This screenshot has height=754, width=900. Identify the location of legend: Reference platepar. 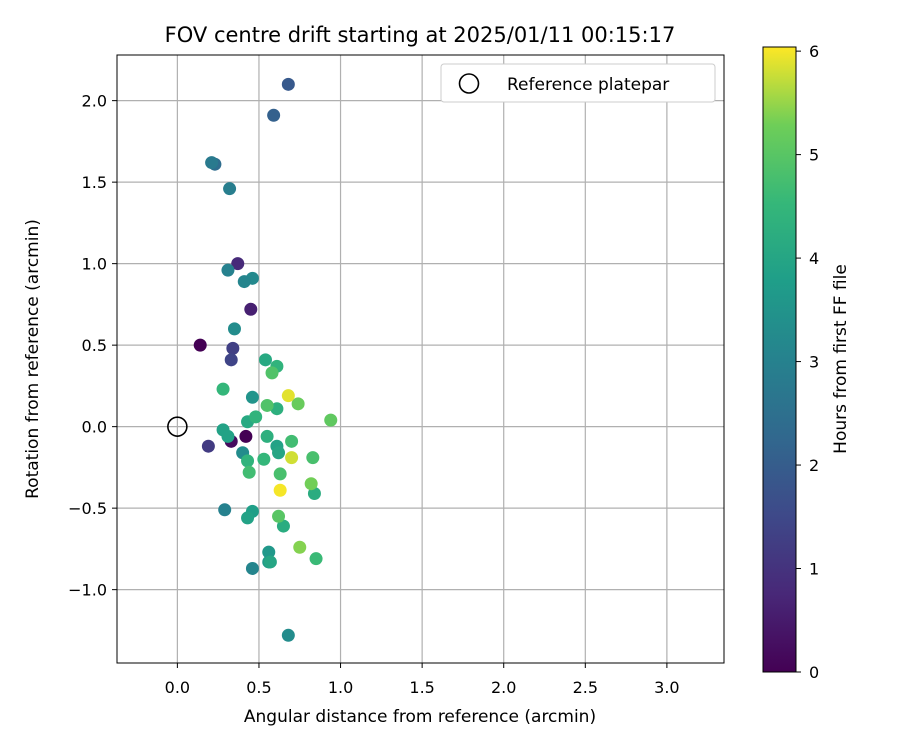
(578, 83).